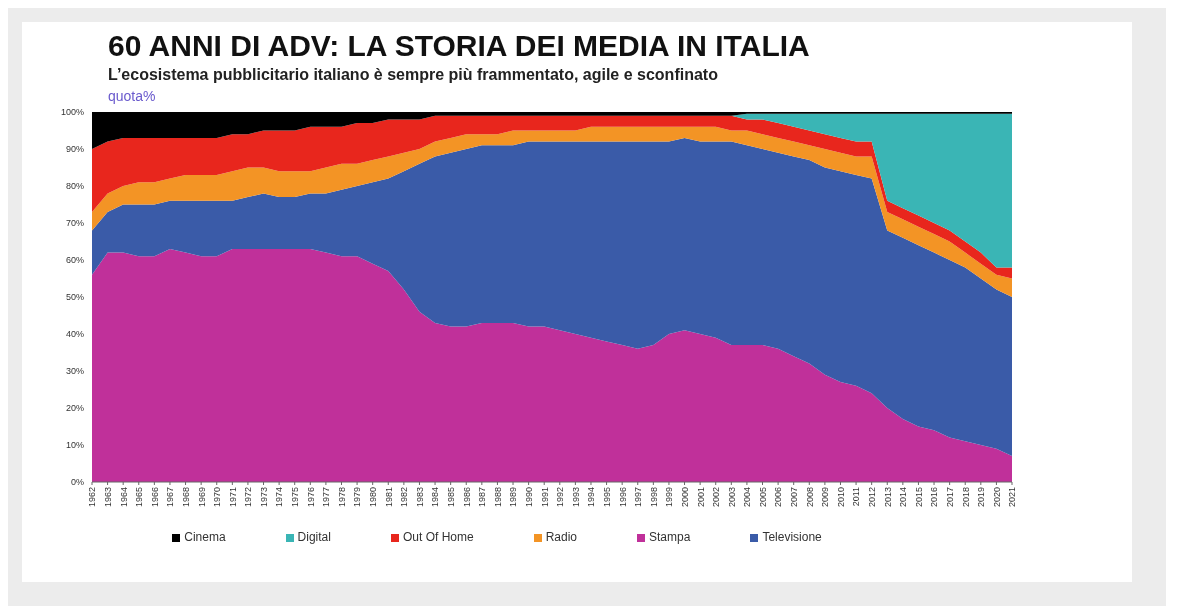 This screenshot has height=613, width=1178. What do you see at coordinates (373, 497) in the screenshot?
I see `x-tick-label: 1980` at bounding box center [373, 497].